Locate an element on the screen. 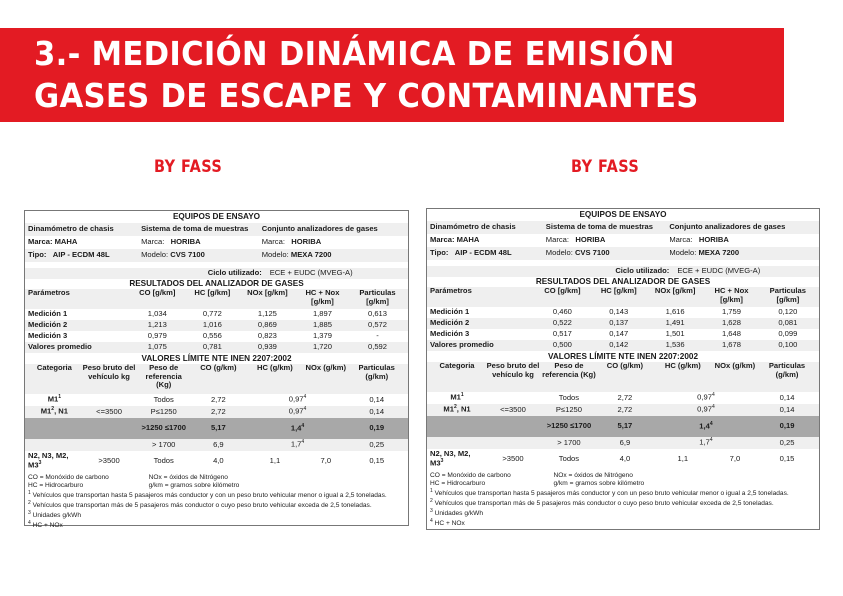 This screenshot has width=843, height=596. marca-row: Marca: MAHA Marca: HORIBA Marca: HORIBA is located at coordinates (216, 242).